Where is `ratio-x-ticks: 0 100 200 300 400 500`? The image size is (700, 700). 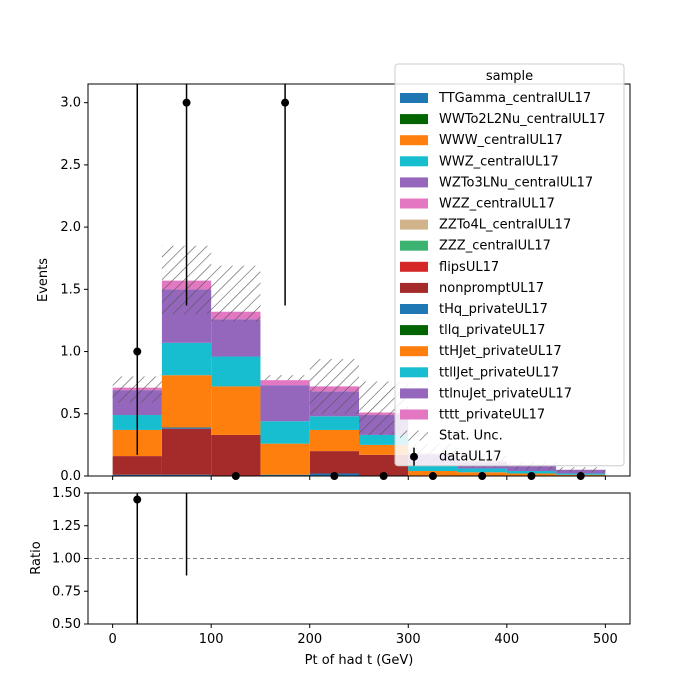
ratio-x-ticks: 0 100 200 300 400 500 is located at coordinates (363, 635).